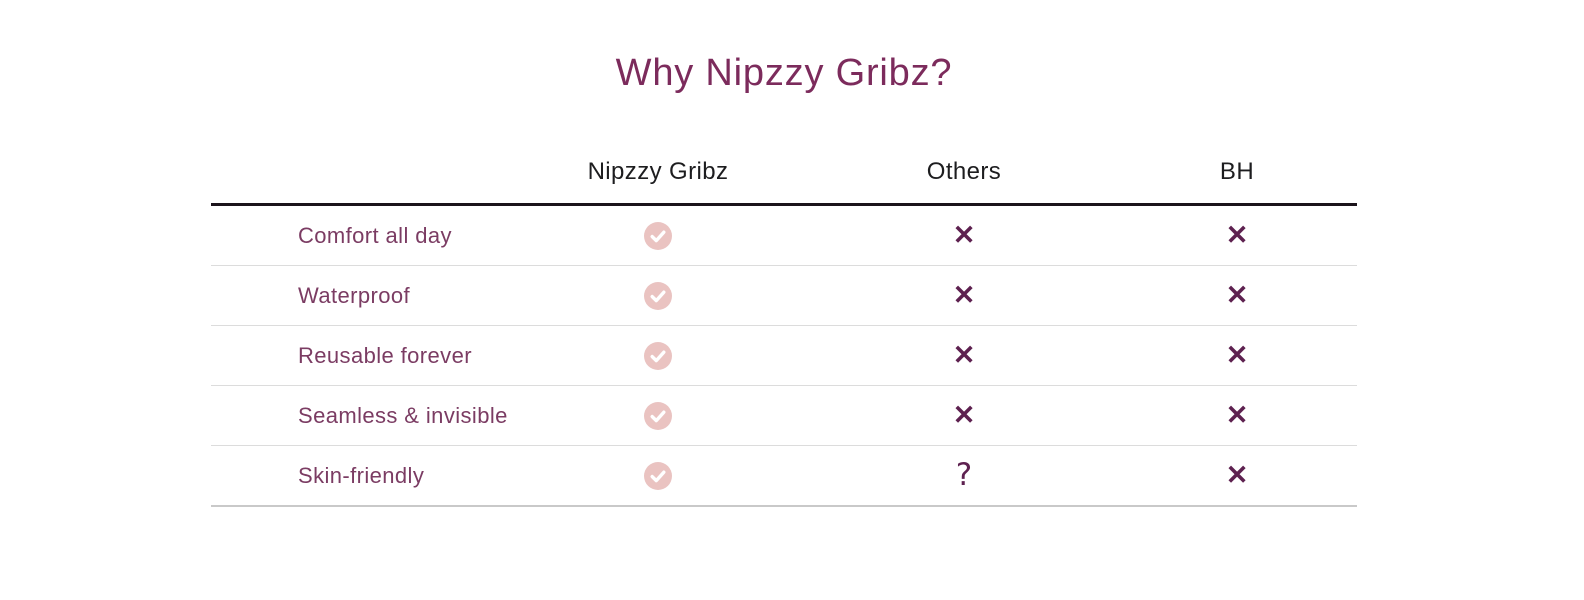 This screenshot has width=1584, height=600. What do you see at coordinates (354, 295) in the screenshot?
I see `feature-label: Waterproof` at bounding box center [354, 295].